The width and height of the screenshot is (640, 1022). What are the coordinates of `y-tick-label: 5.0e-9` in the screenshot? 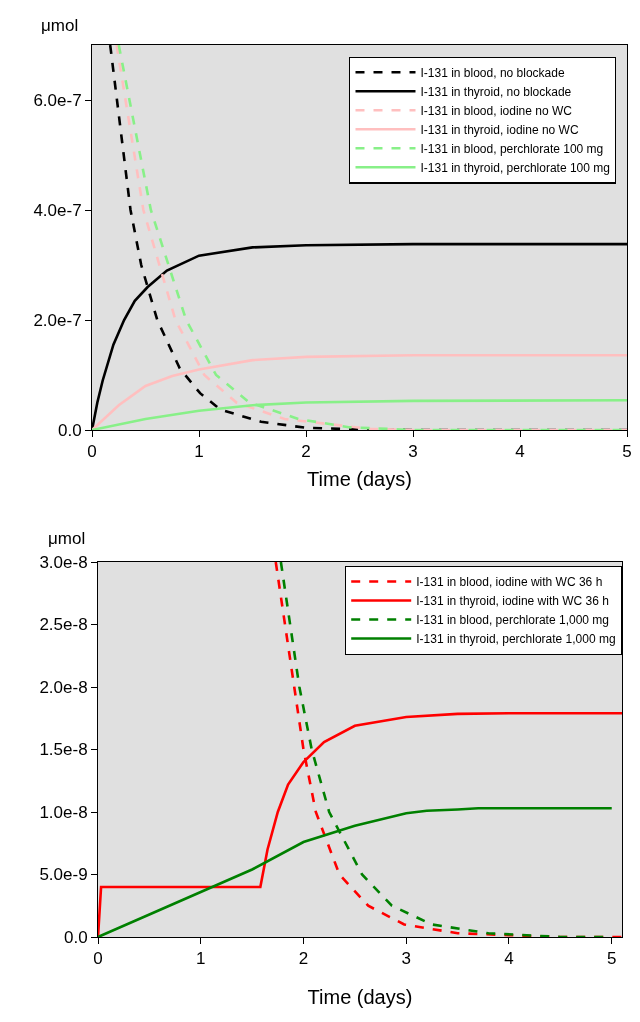 It's located at (63, 875).